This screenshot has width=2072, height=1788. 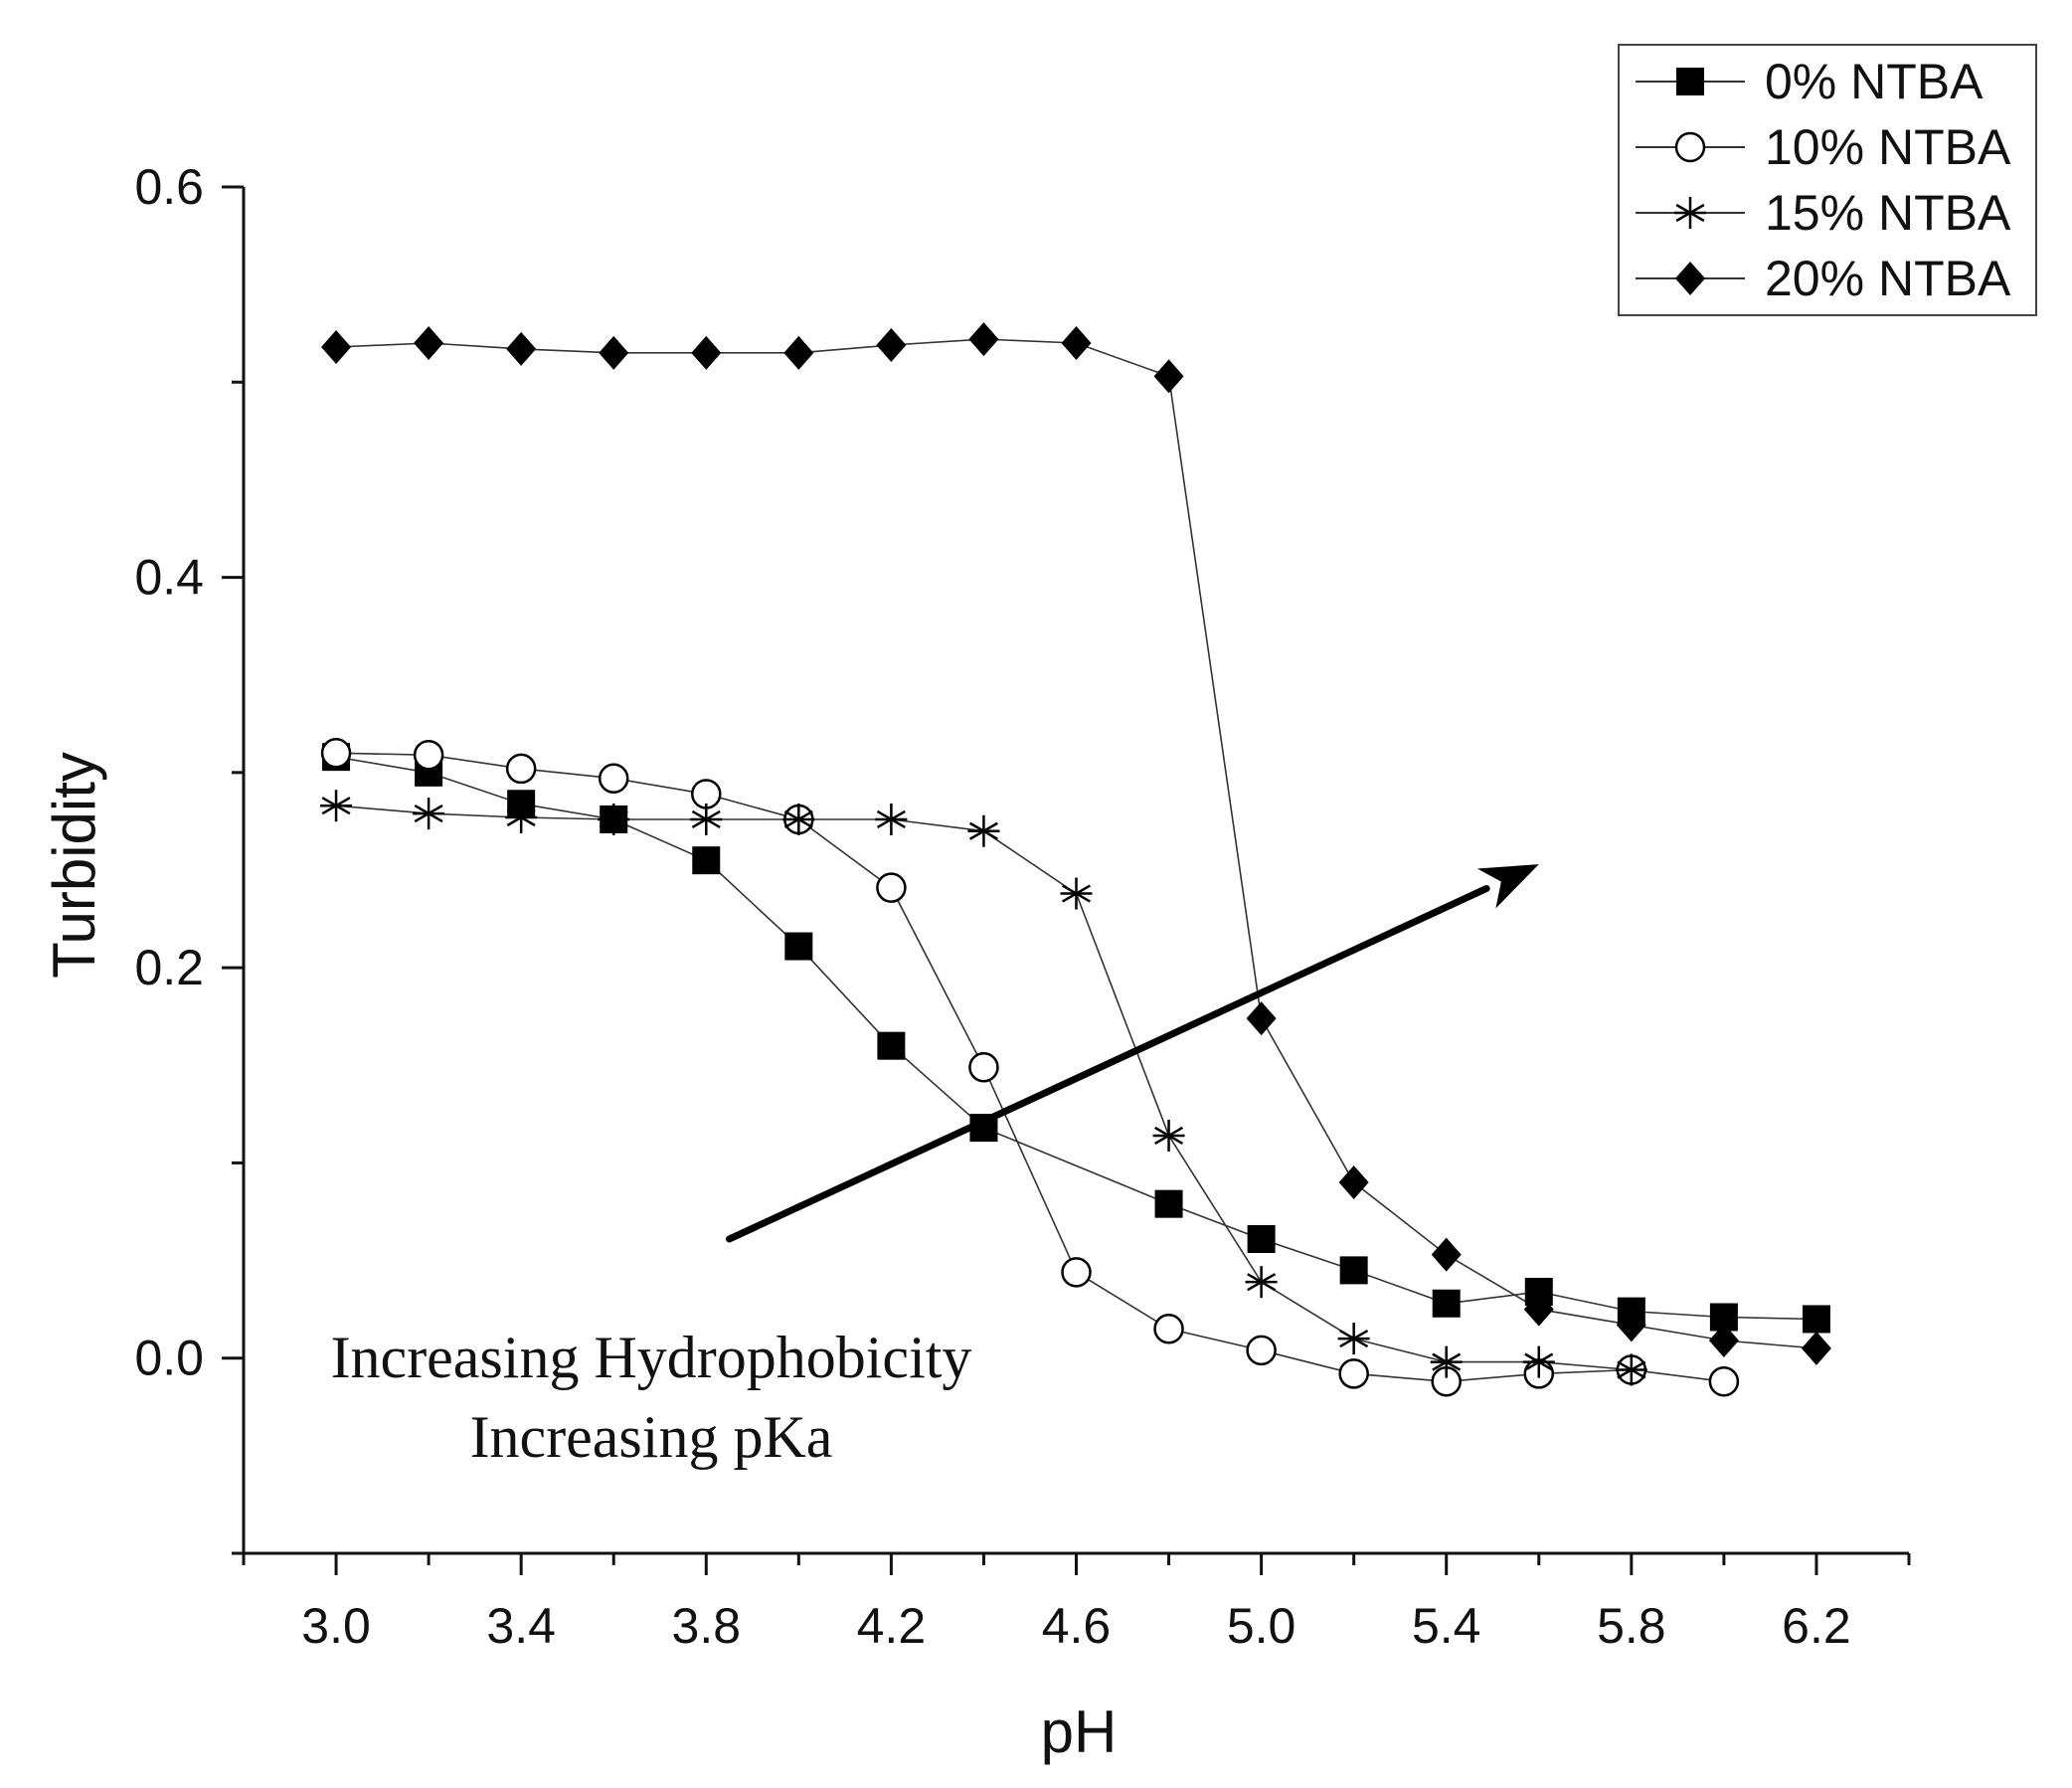 I want to click on legend-label: 15% NTBA, so click(x=1888, y=213).